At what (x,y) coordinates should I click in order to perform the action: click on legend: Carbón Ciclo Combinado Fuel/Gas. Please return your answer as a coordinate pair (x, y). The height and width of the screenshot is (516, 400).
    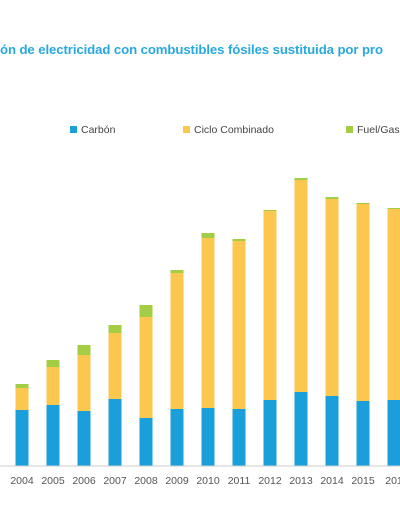
    Looking at the image, I should click on (235, 130).